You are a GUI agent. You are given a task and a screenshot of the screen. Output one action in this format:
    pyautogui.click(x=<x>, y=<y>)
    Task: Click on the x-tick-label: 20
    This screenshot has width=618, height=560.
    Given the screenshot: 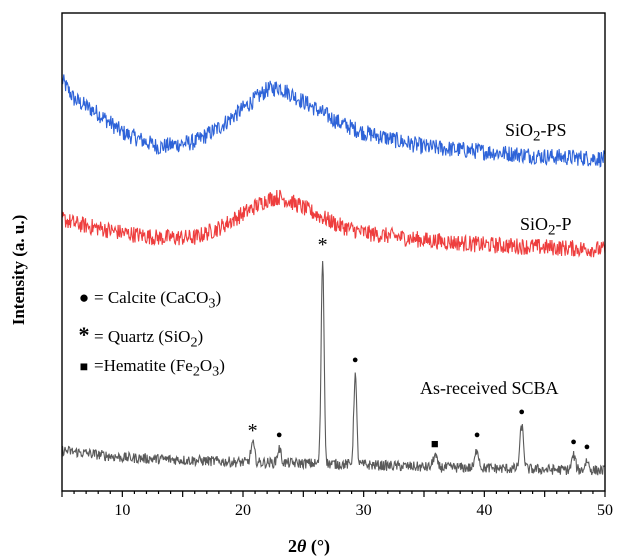 What is the action you would take?
    pyautogui.click(x=243, y=510)
    